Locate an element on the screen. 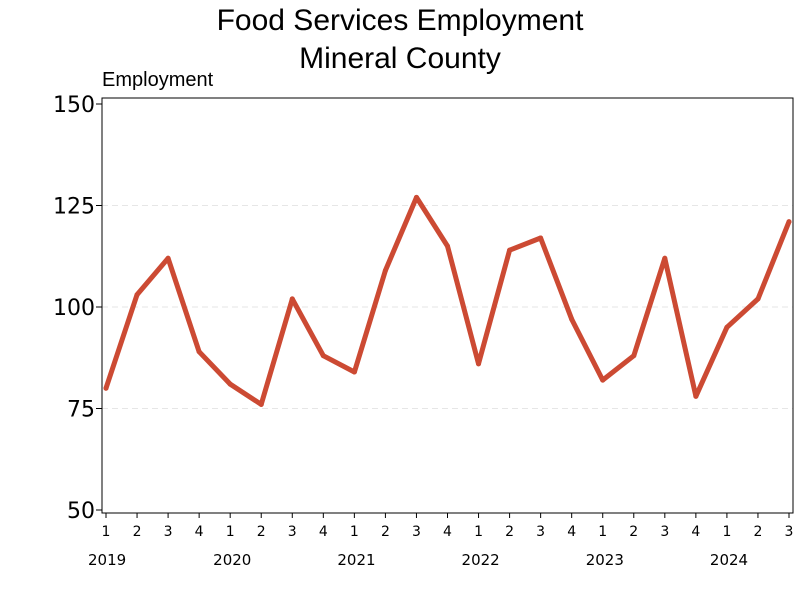  x-tick-label-3: 4 is located at coordinates (199, 532).